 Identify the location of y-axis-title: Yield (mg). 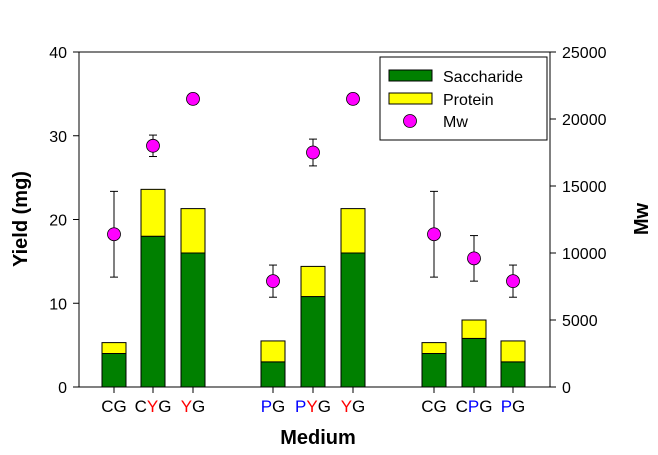
(21, 219).